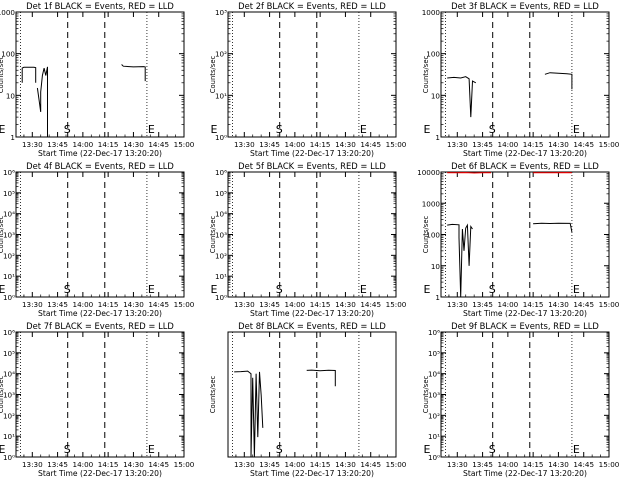 This screenshot has width=640, height=480. Describe the element at coordinates (312, 326) in the screenshot. I see `panel-title: Det 8f BLACK = Events, RED = LLD` at that location.